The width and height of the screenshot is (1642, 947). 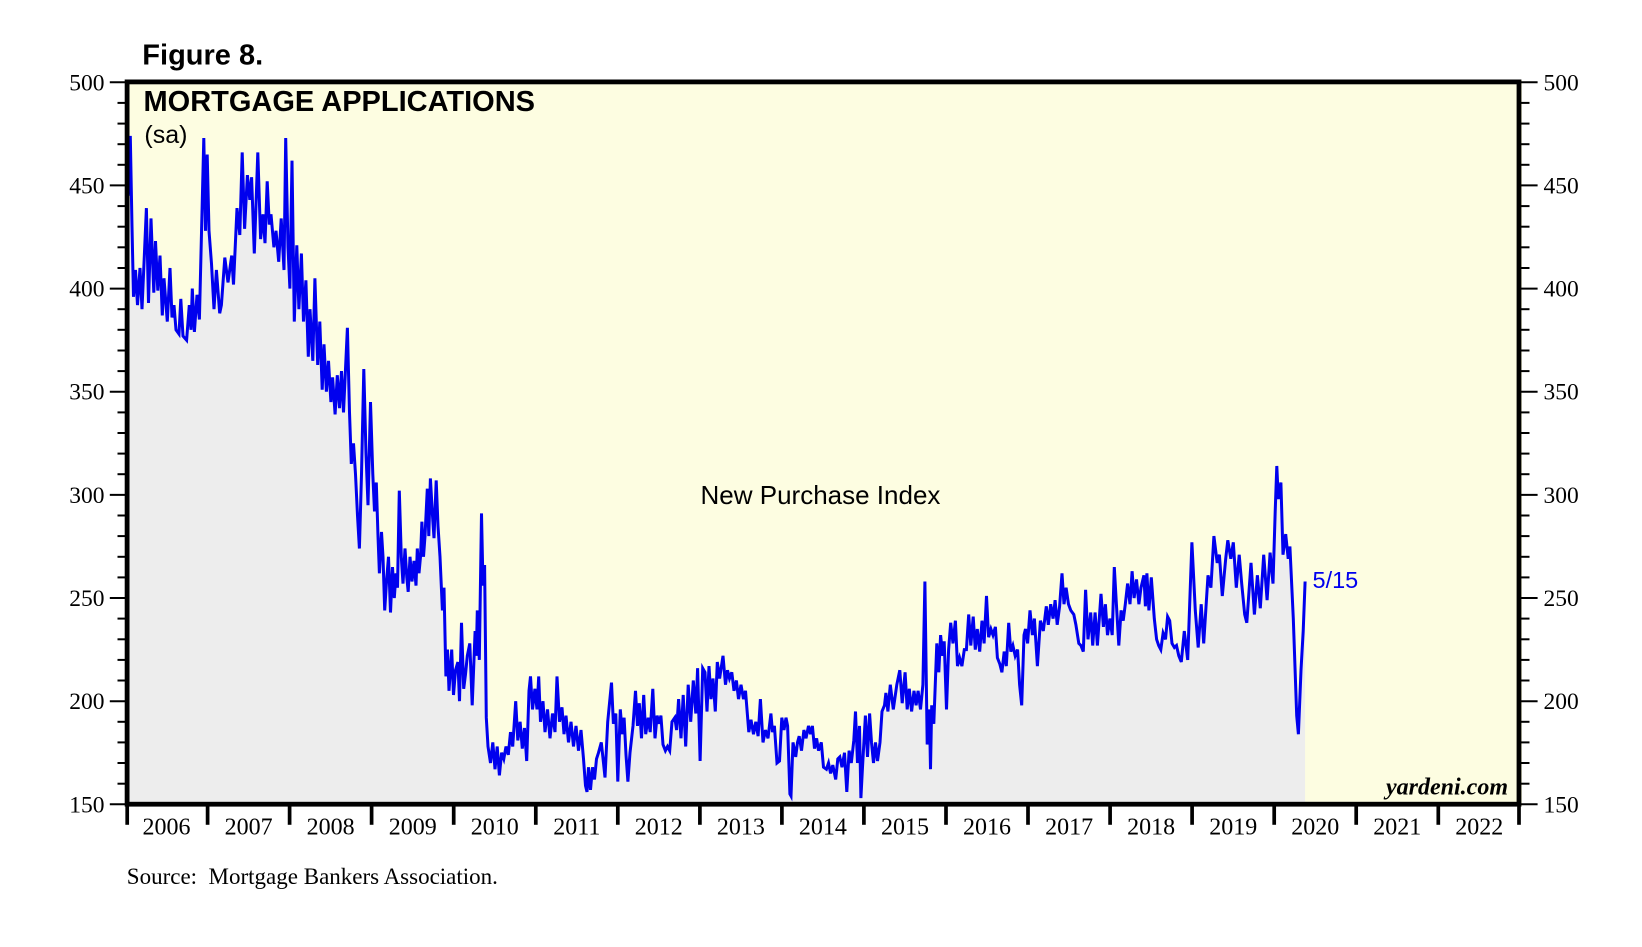 What do you see at coordinates (331, 828) in the screenshot?
I see `svg-text: 2008` at bounding box center [331, 828].